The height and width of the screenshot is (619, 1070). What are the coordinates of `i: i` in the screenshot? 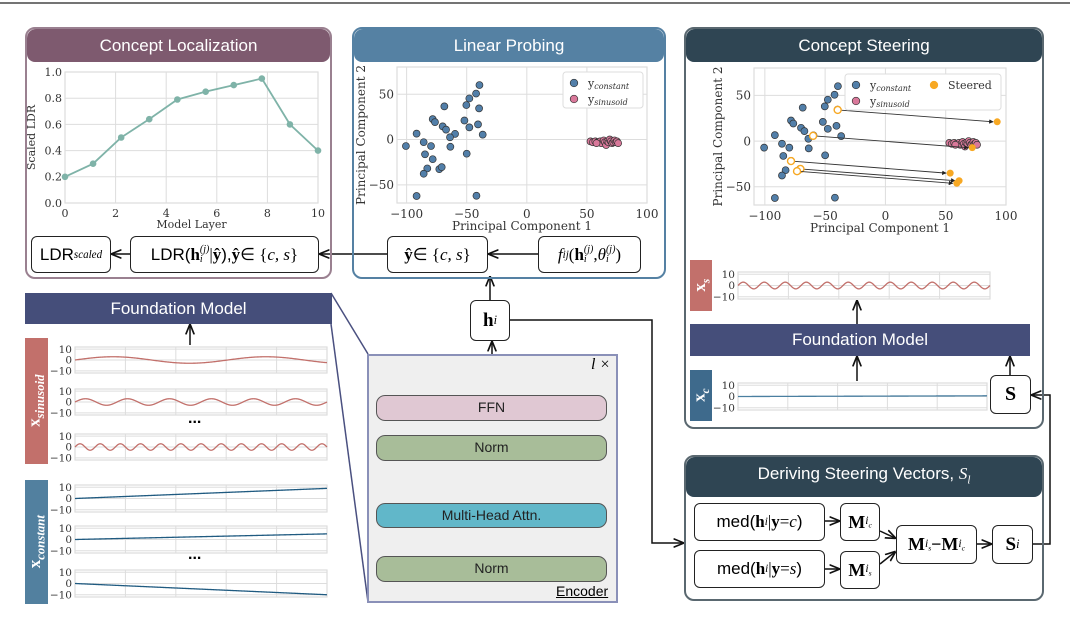 It's located at (867, 521).